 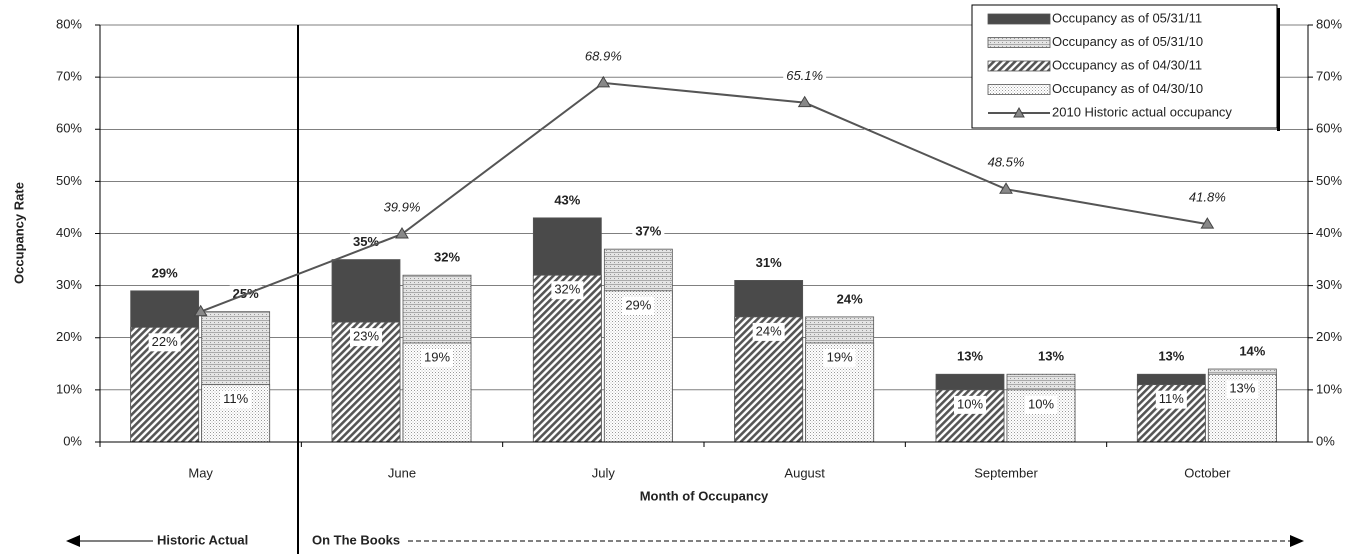 I want to click on data-label: 68.9%, so click(x=603, y=55).